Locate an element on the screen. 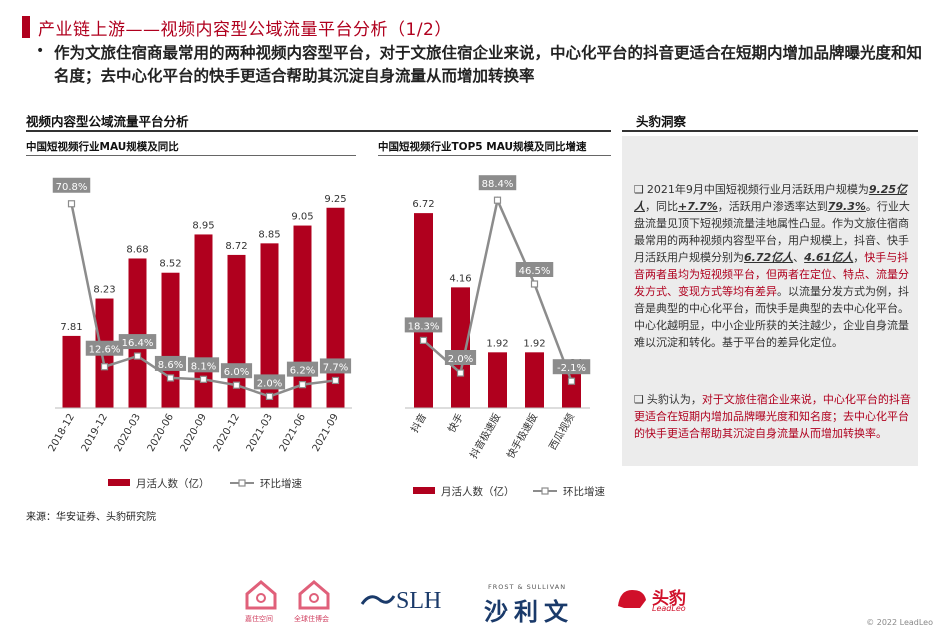  chart1-growth-label: 12.6% is located at coordinates (105, 350).